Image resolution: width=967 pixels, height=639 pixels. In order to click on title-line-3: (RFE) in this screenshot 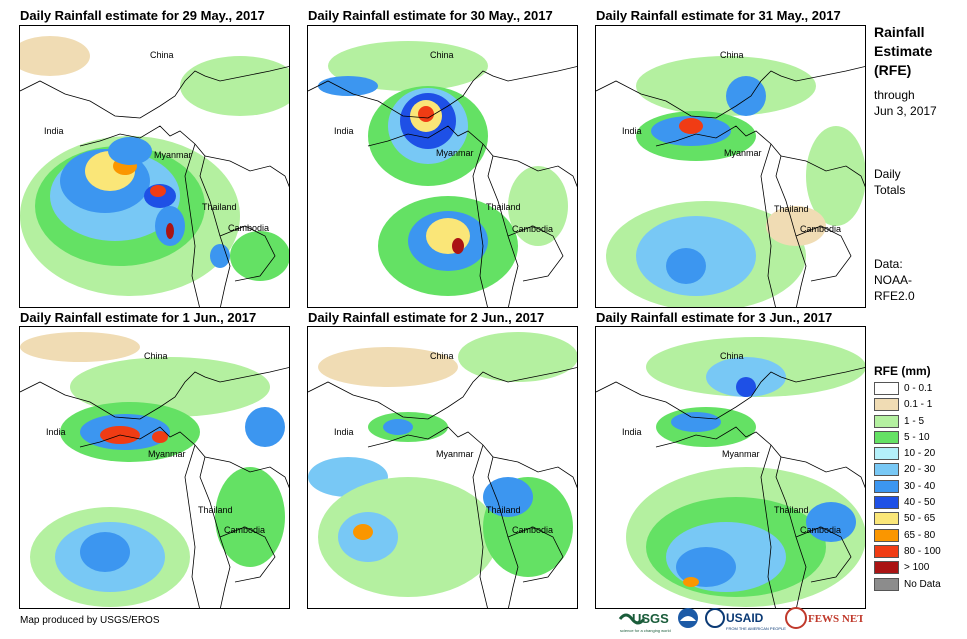, I will do `click(893, 70)`.